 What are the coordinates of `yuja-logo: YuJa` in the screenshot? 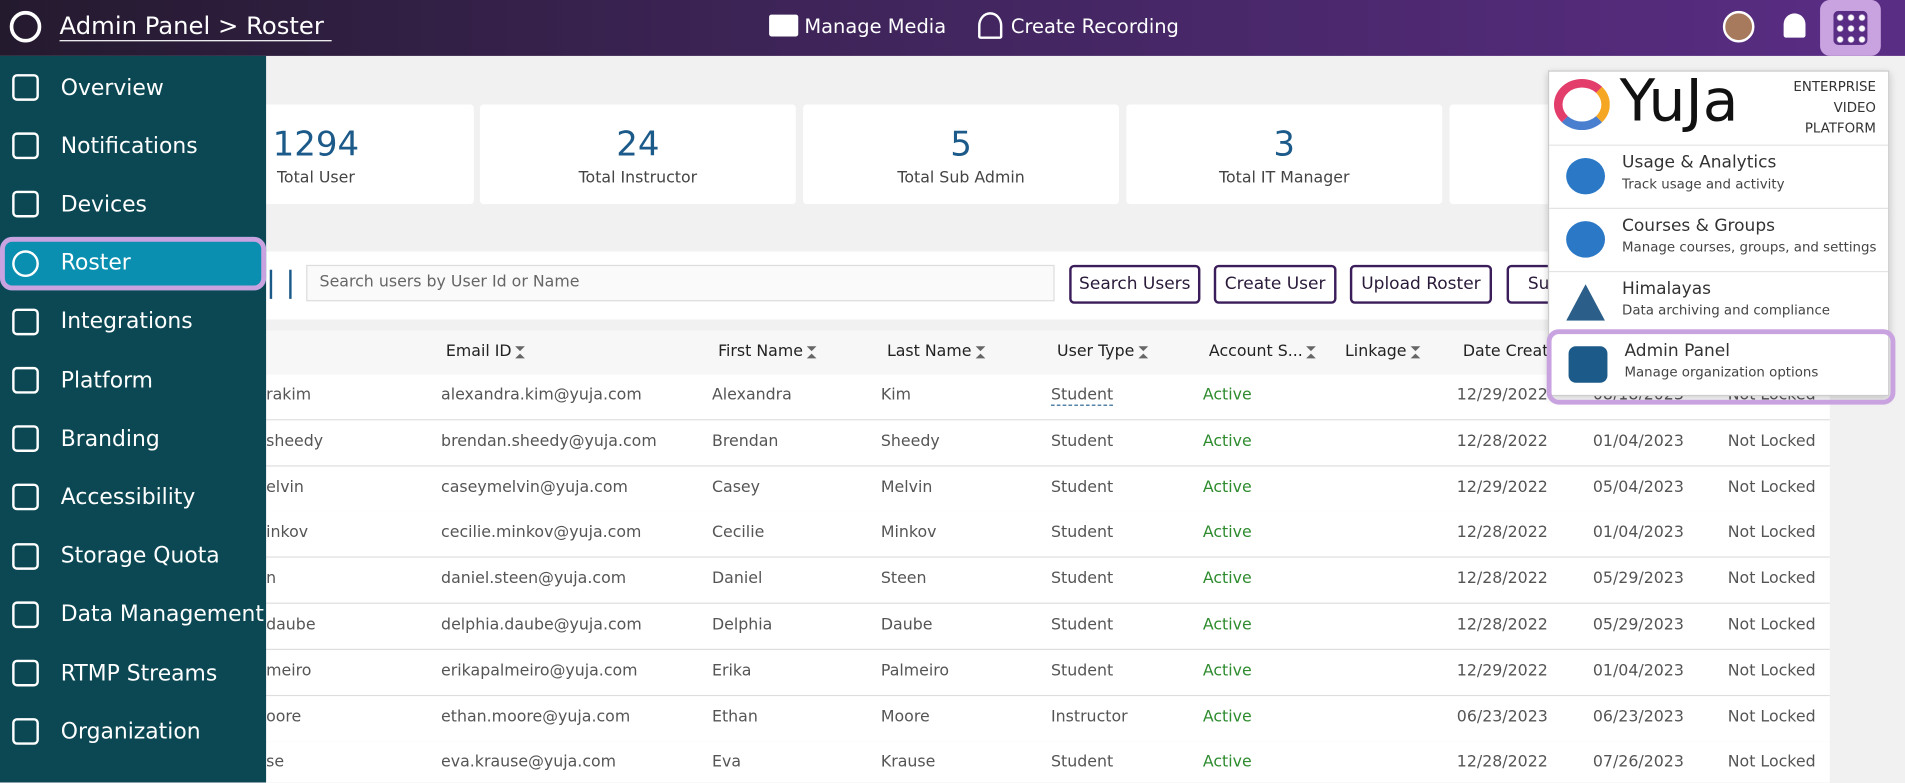 It's located at (1679, 100).